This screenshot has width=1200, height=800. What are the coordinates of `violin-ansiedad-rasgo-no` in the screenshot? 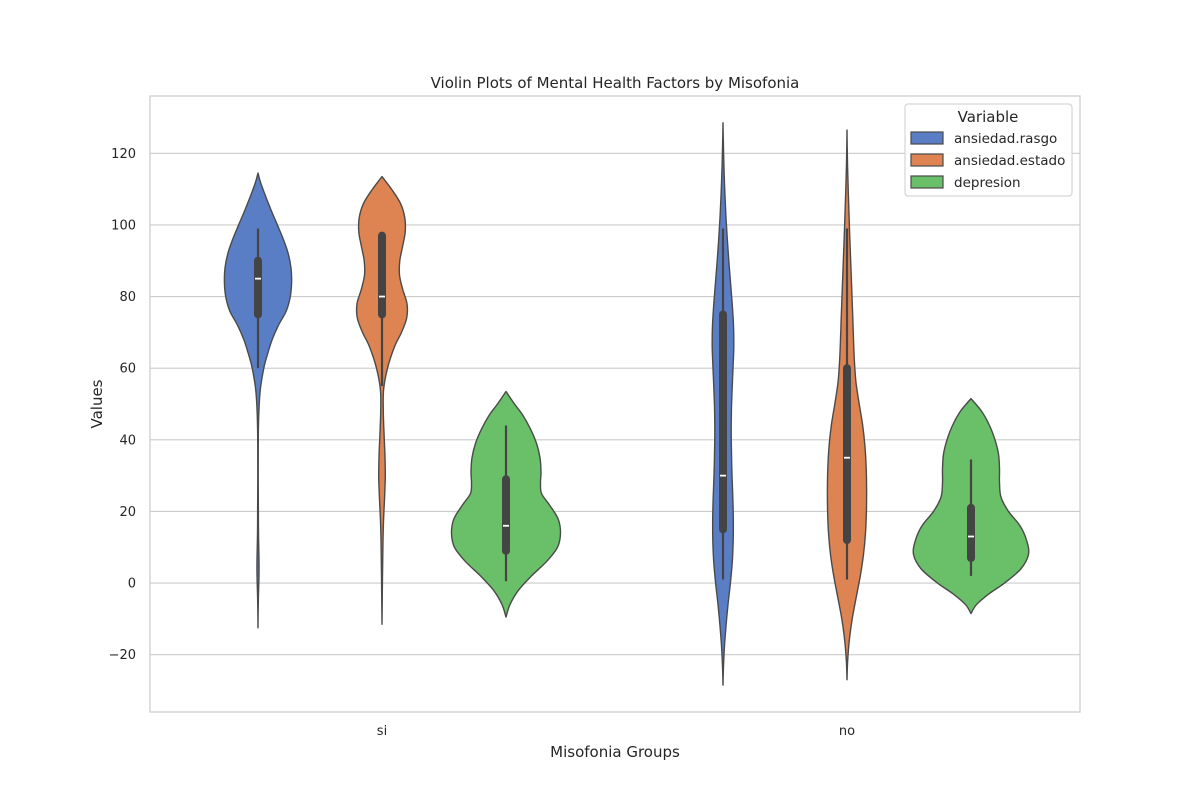 It's located at (723, 404).